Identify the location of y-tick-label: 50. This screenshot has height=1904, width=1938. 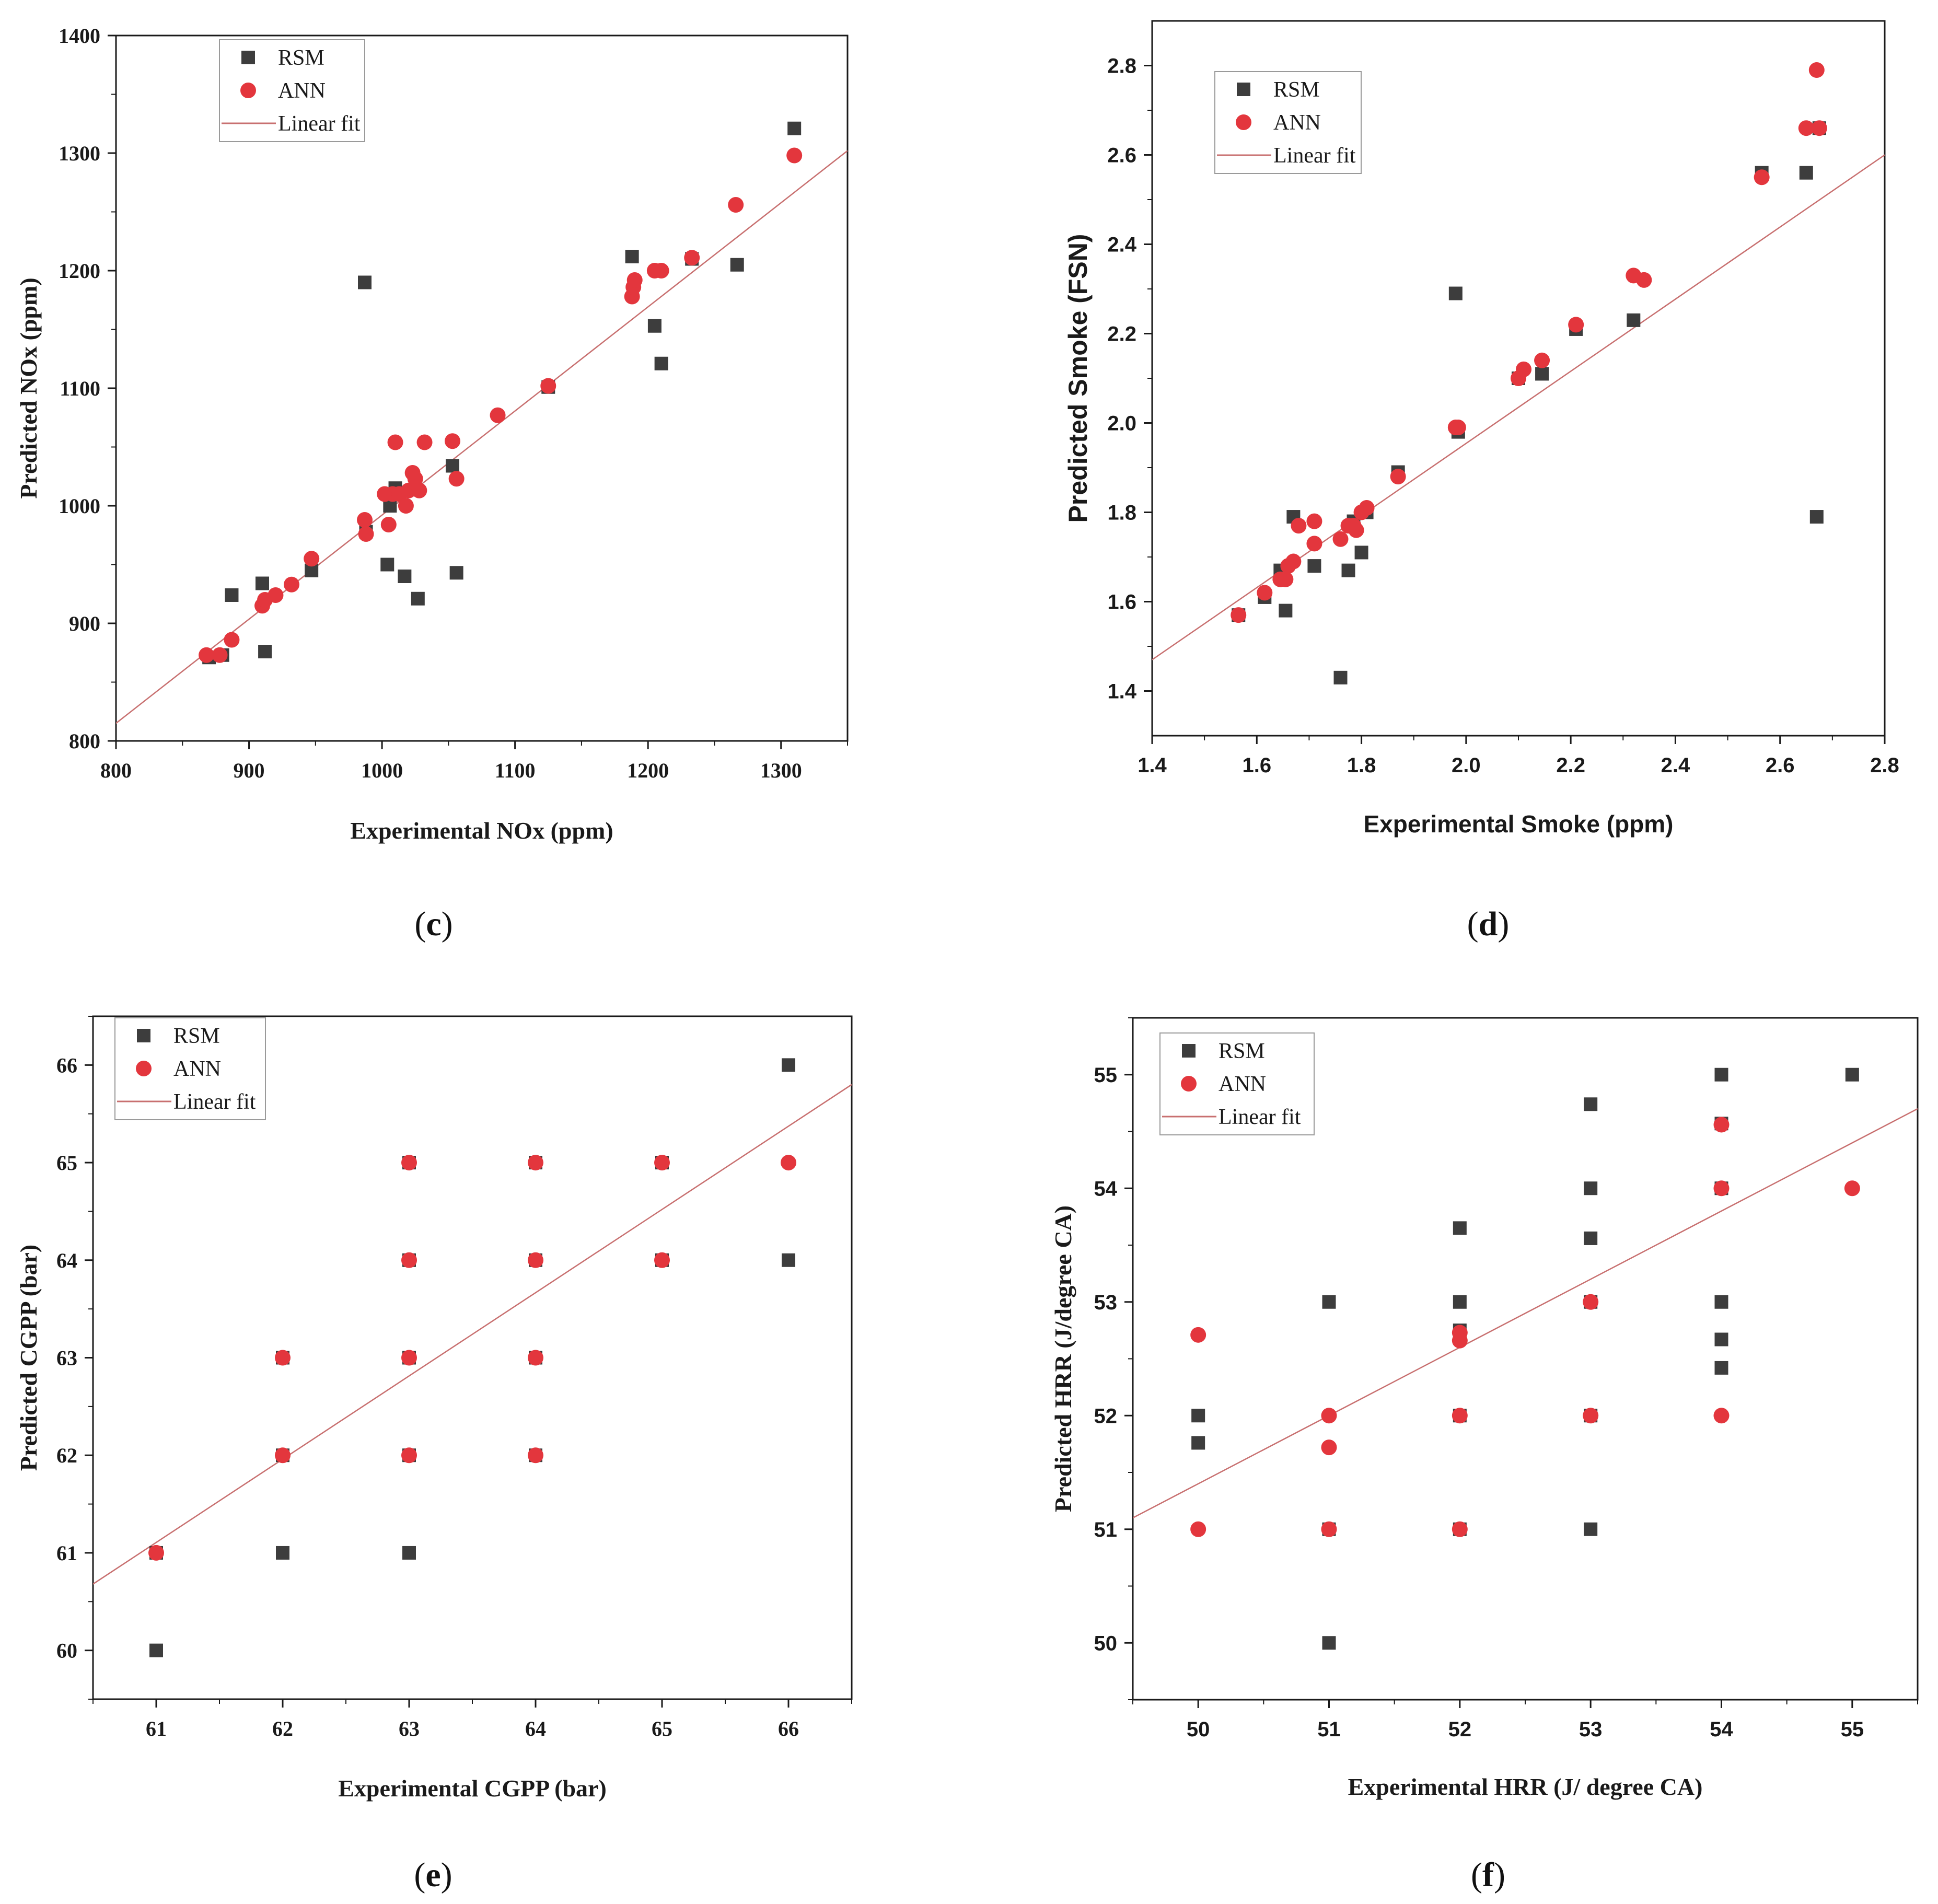
(1106, 1643).